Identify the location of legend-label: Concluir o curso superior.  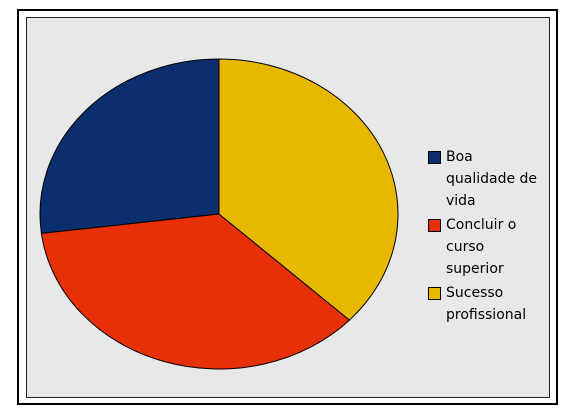
(481, 247).